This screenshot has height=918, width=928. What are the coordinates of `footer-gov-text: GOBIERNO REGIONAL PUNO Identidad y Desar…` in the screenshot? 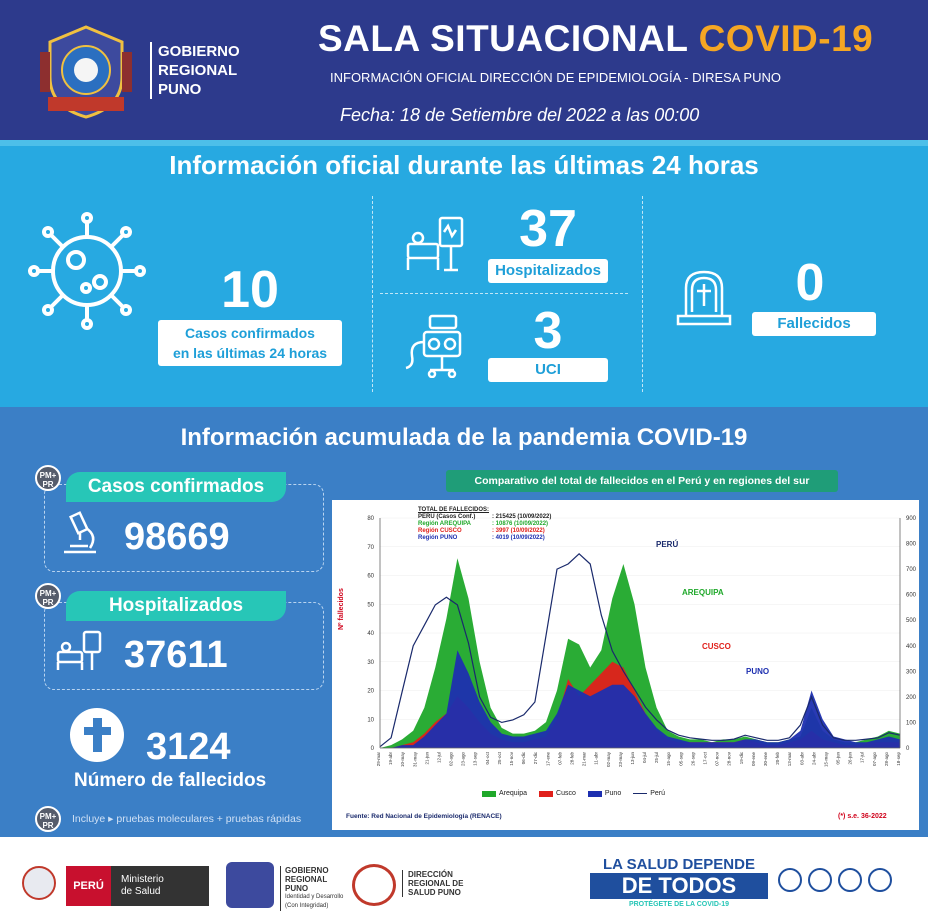 It's located at (311, 888).